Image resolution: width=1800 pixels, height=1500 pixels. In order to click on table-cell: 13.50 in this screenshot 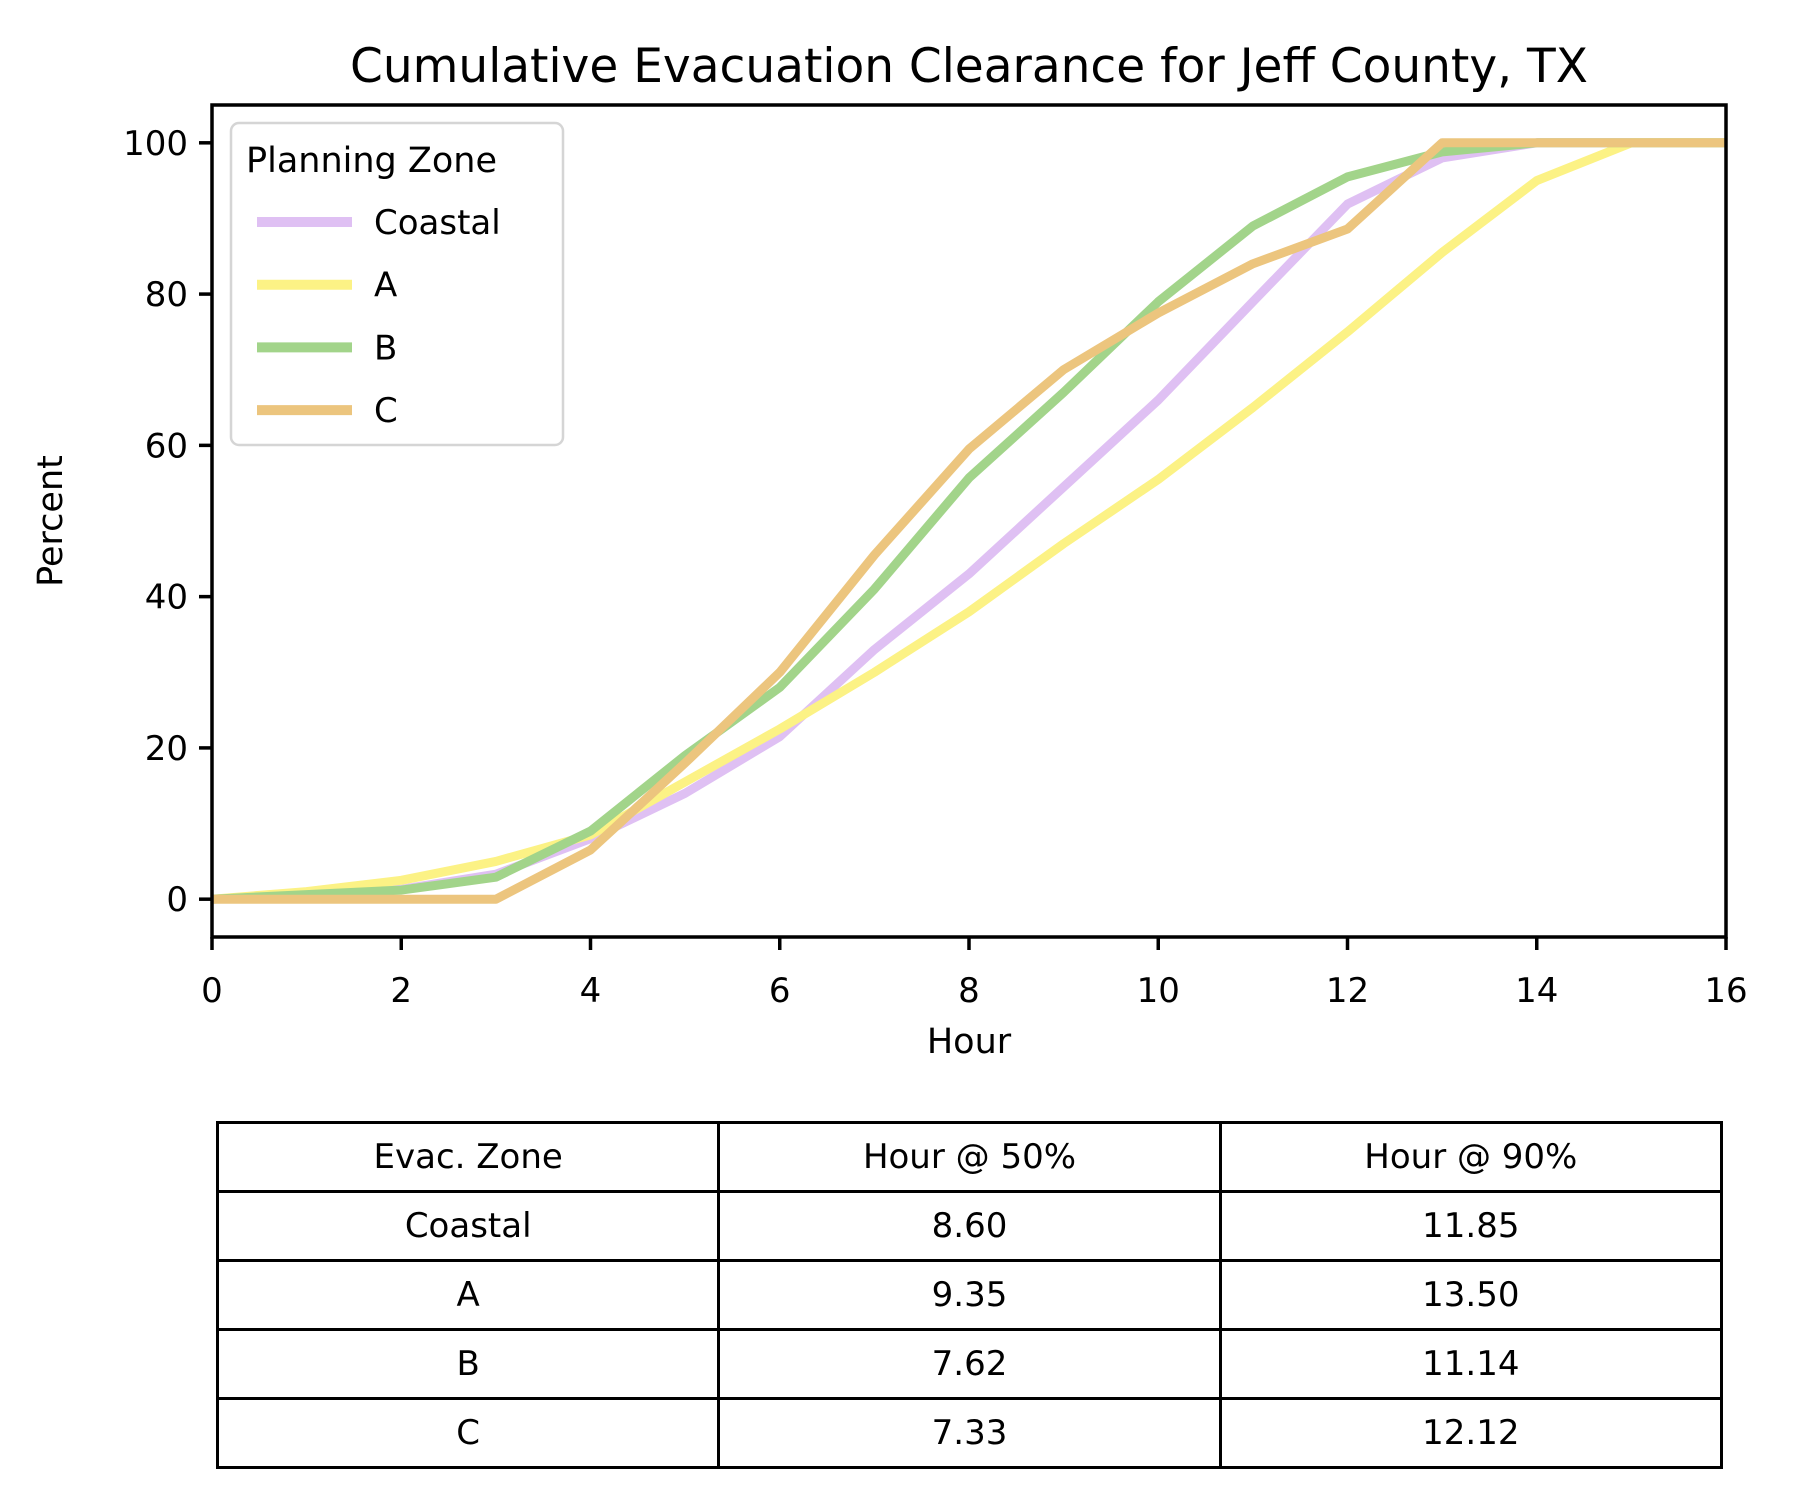, I will do `click(1471, 1295)`.